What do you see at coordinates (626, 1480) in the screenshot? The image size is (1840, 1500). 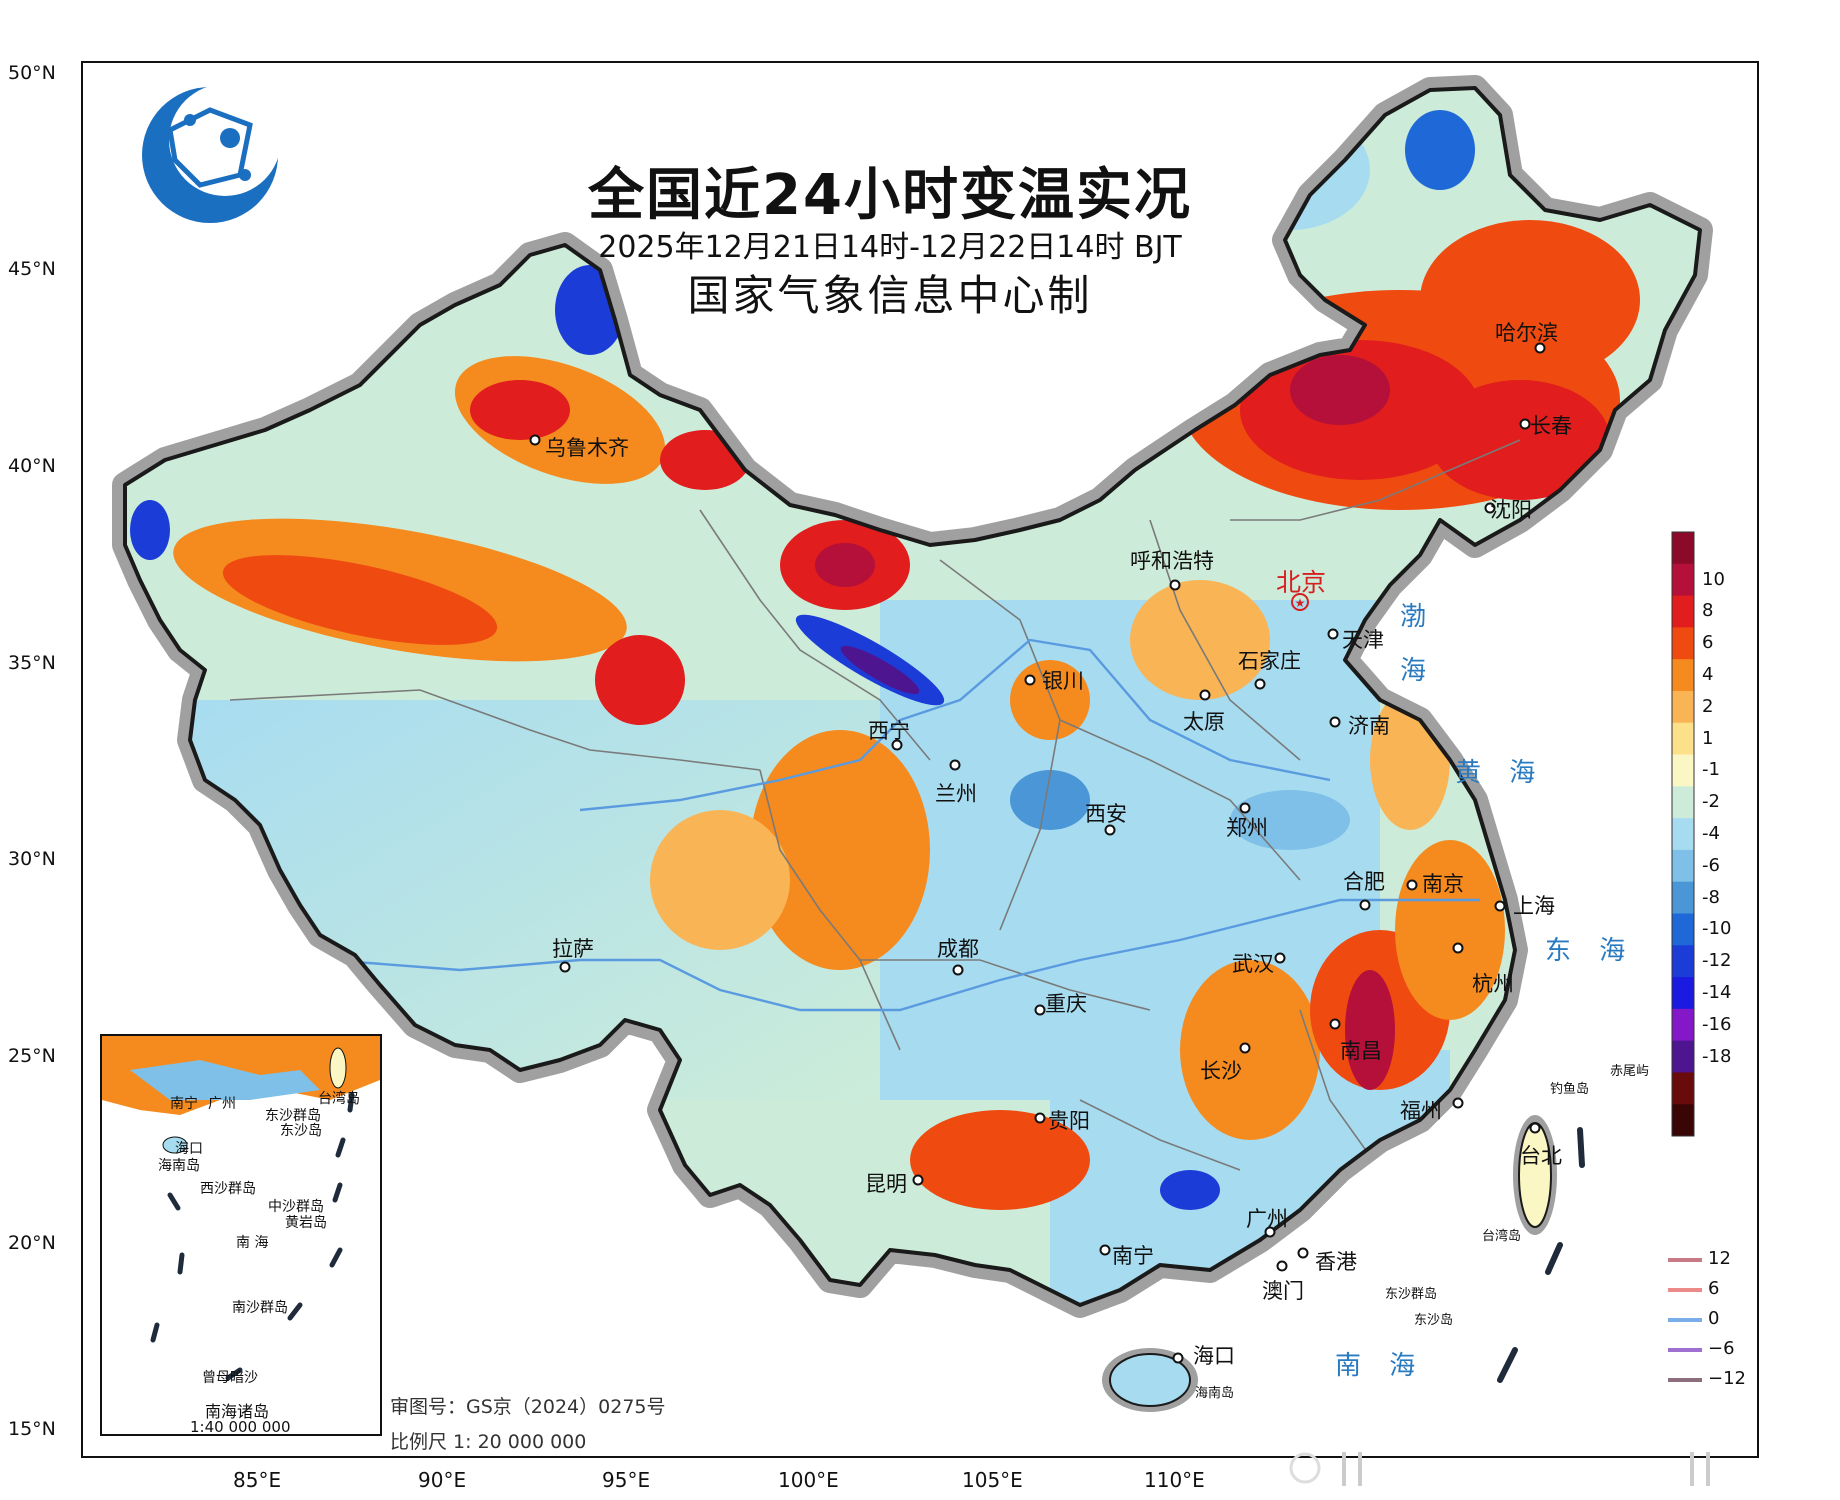 I see `lon-label: 95°E` at bounding box center [626, 1480].